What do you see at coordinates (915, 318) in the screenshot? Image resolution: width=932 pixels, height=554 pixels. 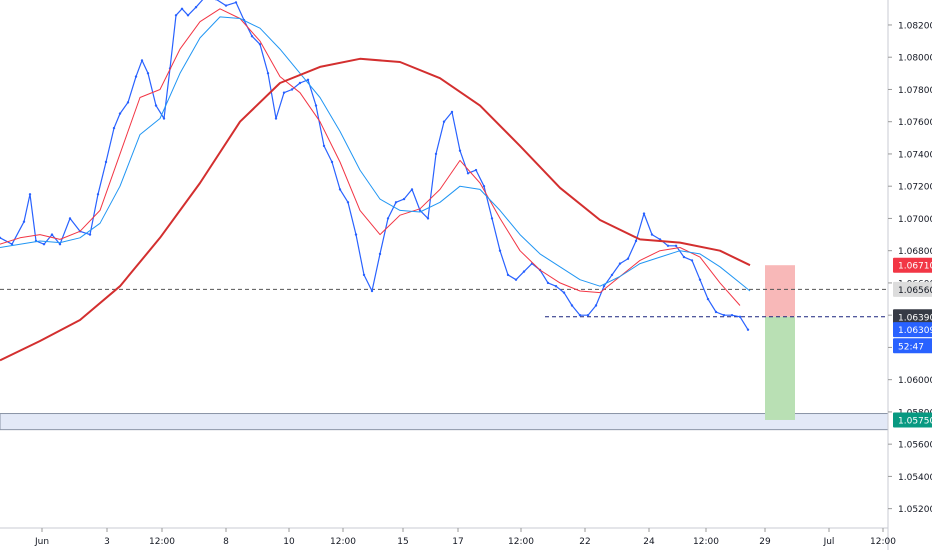 I see `price-tag-label: 1.06390` at bounding box center [915, 318].